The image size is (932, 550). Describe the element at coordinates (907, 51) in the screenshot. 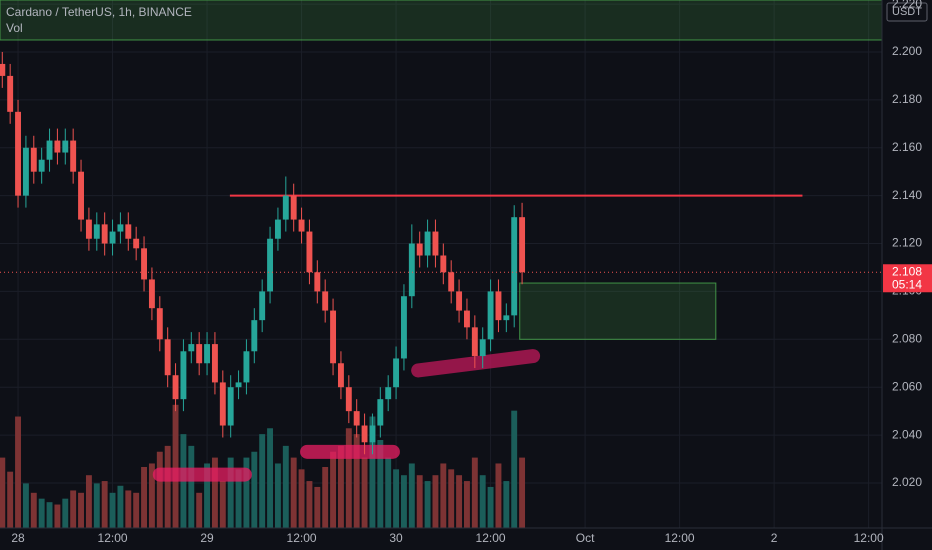

I see `y-tick-label: 2.200` at that location.